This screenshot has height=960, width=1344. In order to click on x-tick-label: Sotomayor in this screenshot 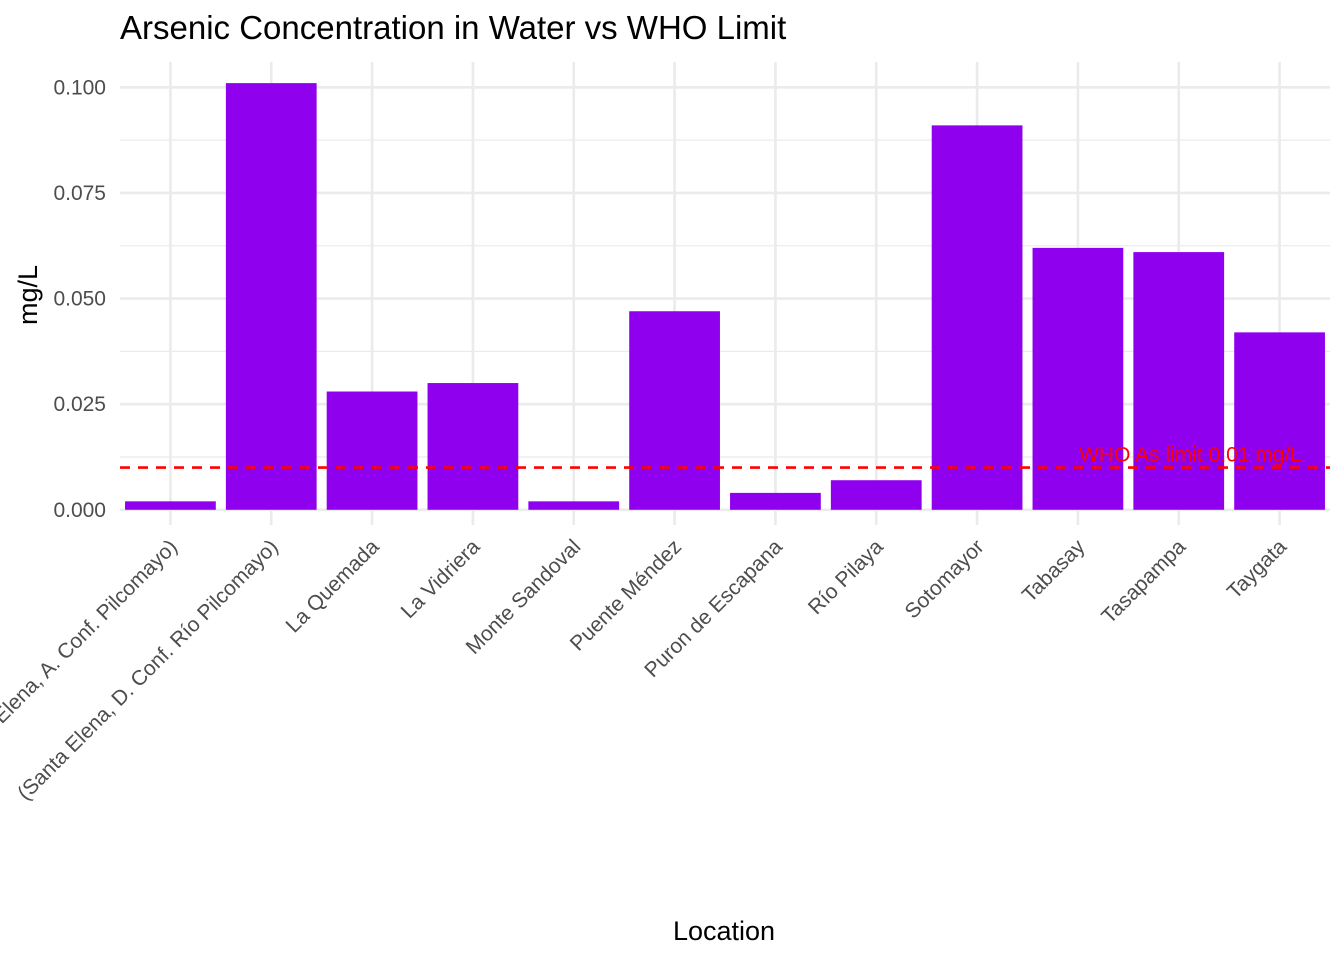, I will do `click(945, 579)`.